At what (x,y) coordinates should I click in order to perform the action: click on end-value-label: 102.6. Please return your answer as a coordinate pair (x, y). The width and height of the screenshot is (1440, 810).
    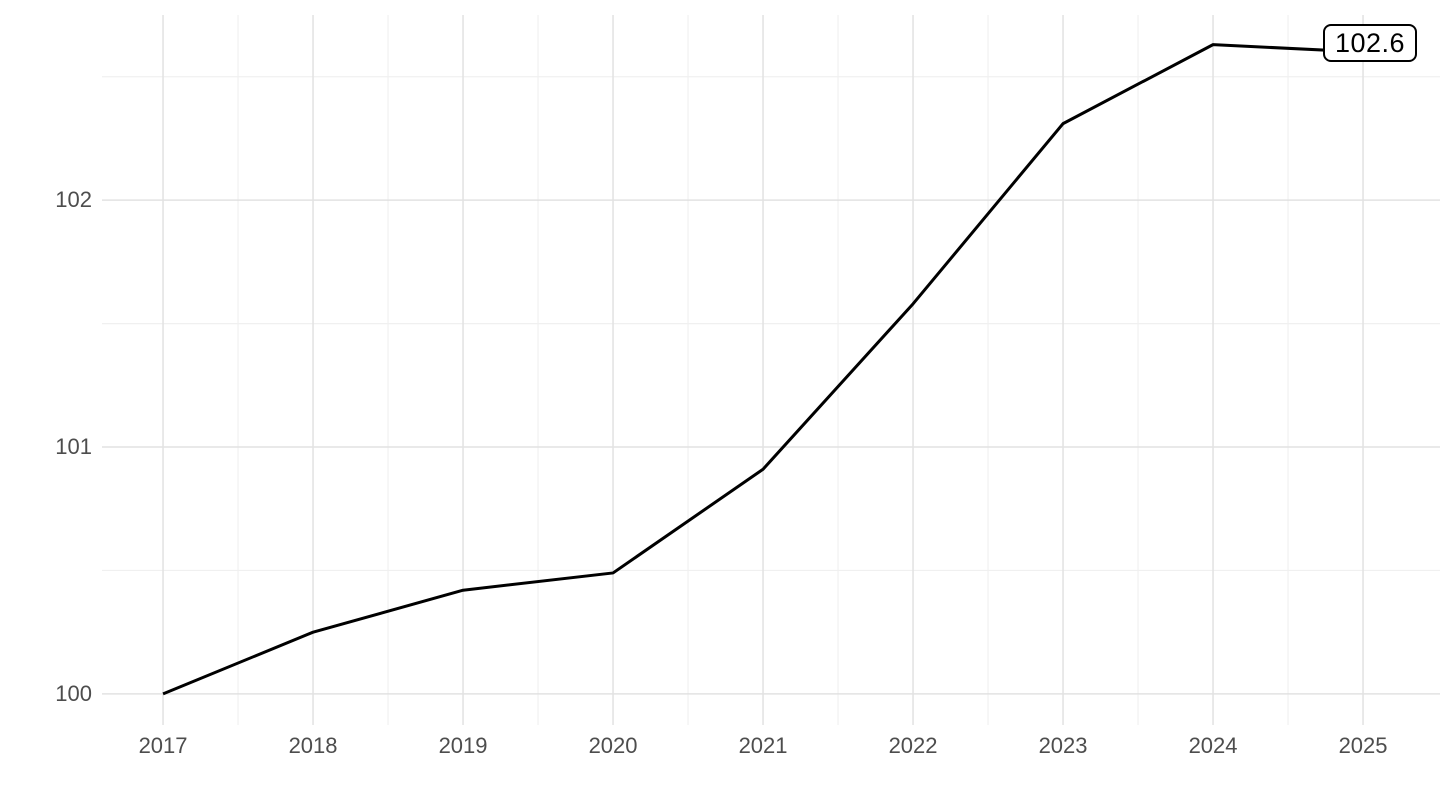
    Looking at the image, I should click on (1370, 43).